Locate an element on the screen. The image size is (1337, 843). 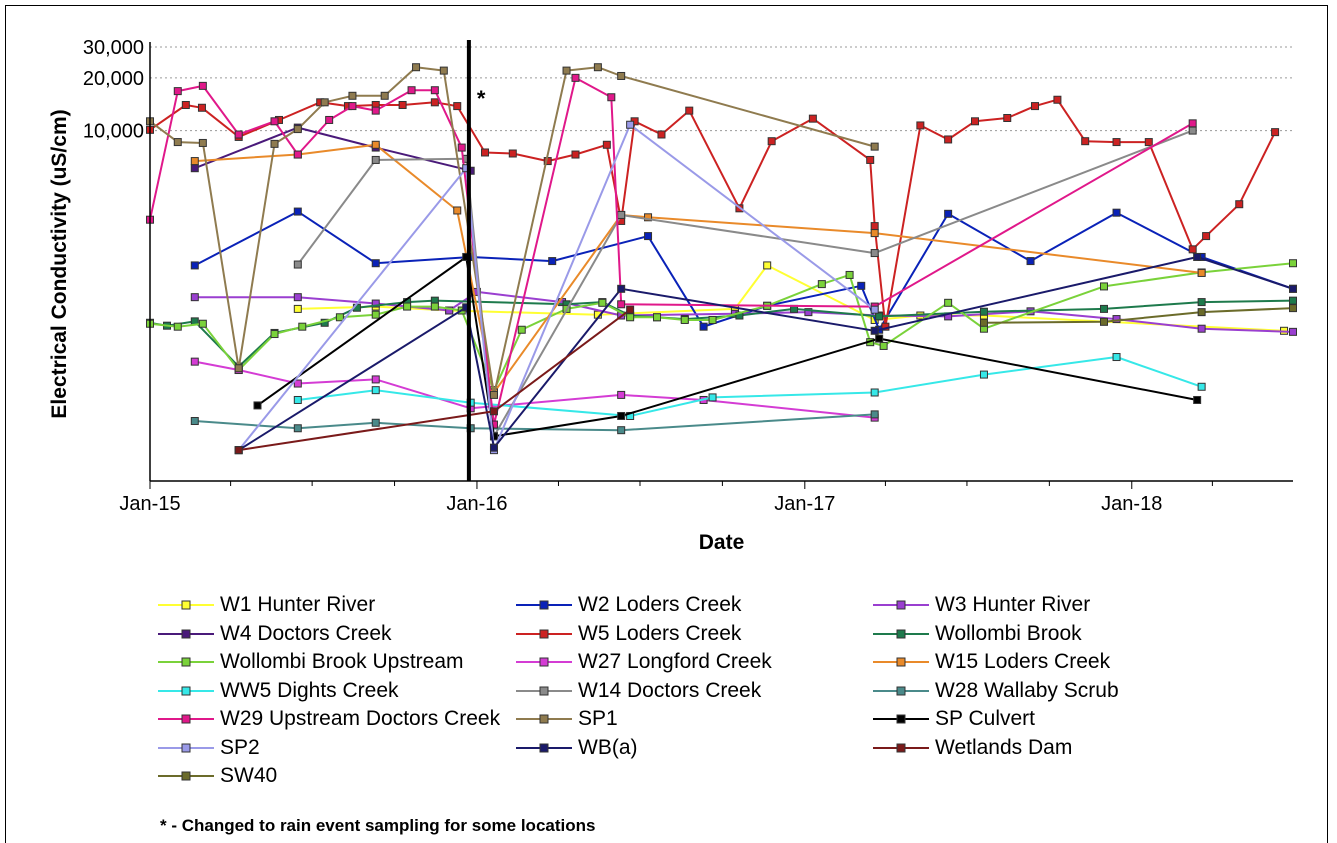
y-tick-label: 30,000 is located at coordinates (113, 48).